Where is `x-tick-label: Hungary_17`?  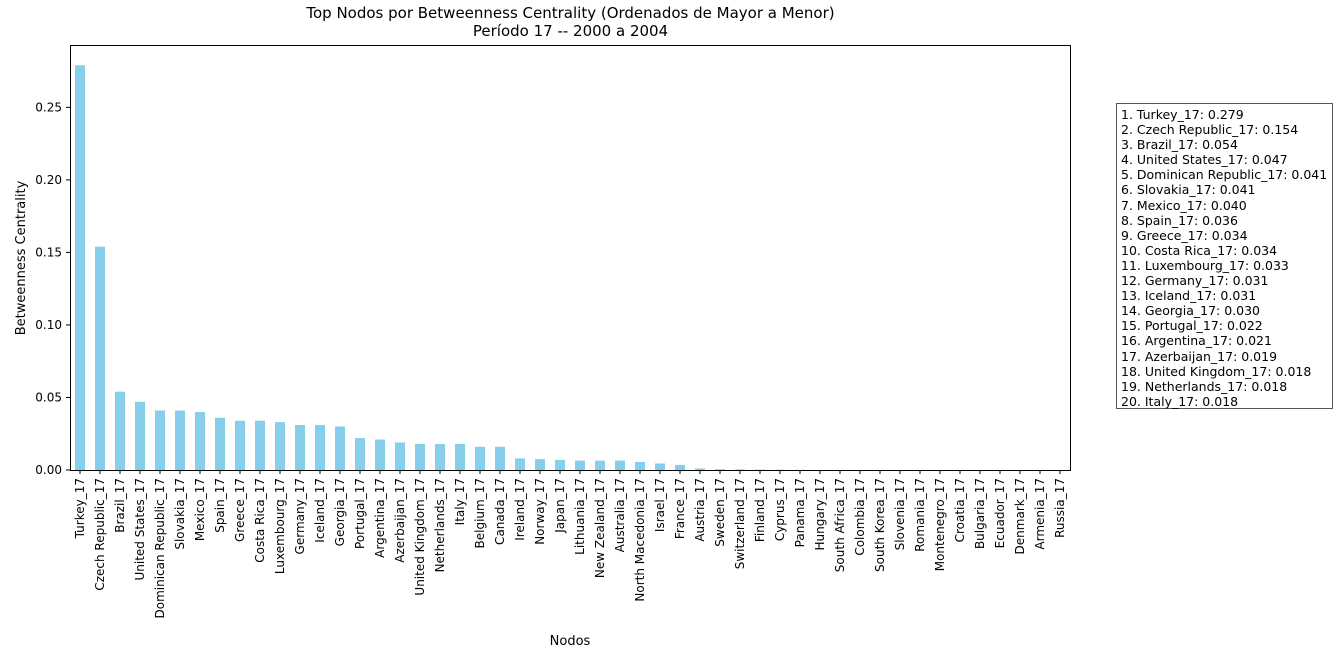 x-tick-label: Hungary_17 is located at coordinates (820, 514).